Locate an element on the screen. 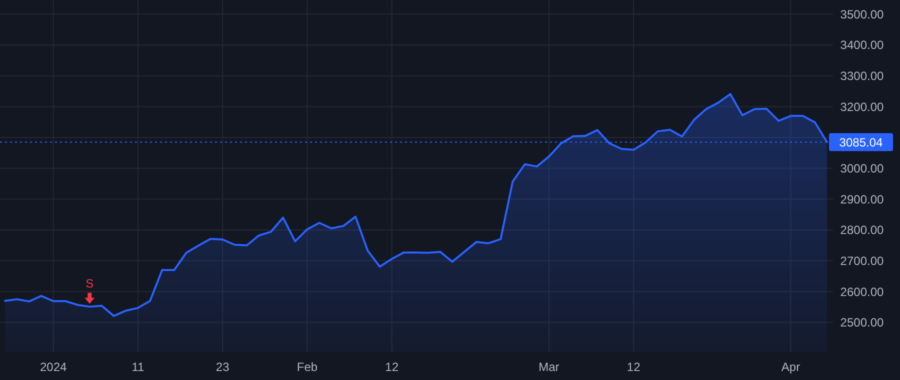  y-tick-label: 3400.00 is located at coordinates (862, 45).